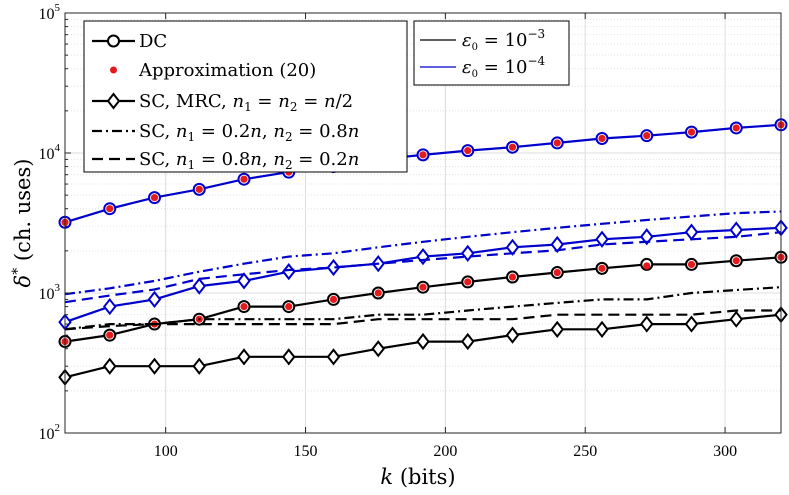 The image size is (789, 495). What do you see at coordinates (249, 132) in the screenshot?
I see `legend-text-sc-02: SC, n1 = 0.2n, n2 = 0.8n` at bounding box center [249, 132].